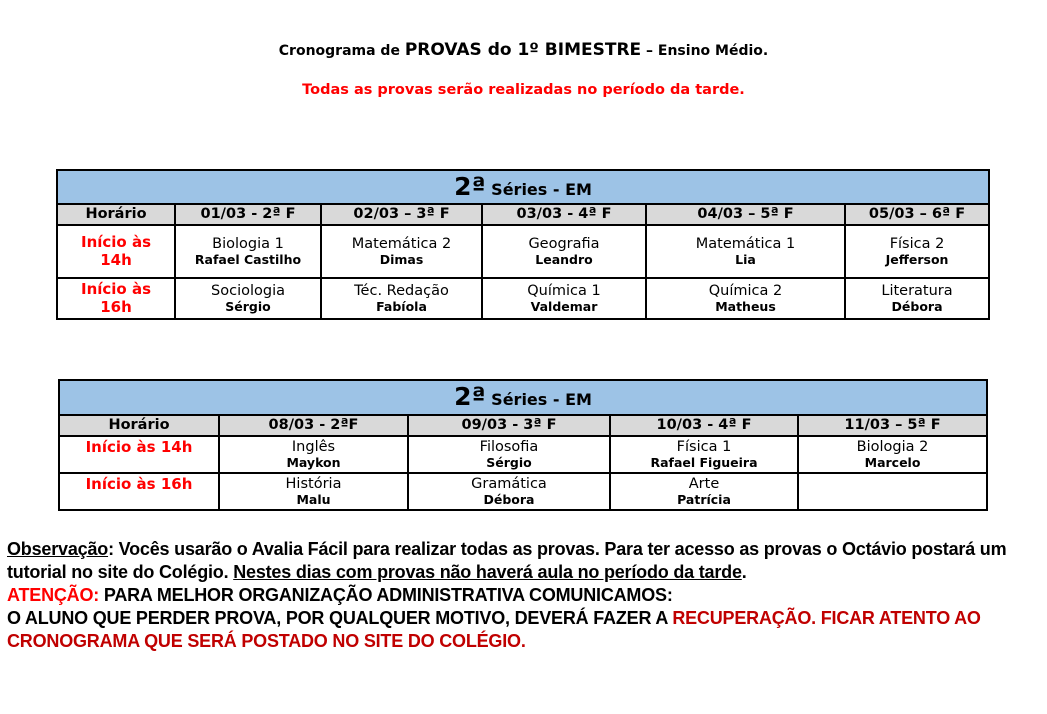  Describe the element at coordinates (564, 290) in the screenshot. I see `subject: Química 1` at that location.